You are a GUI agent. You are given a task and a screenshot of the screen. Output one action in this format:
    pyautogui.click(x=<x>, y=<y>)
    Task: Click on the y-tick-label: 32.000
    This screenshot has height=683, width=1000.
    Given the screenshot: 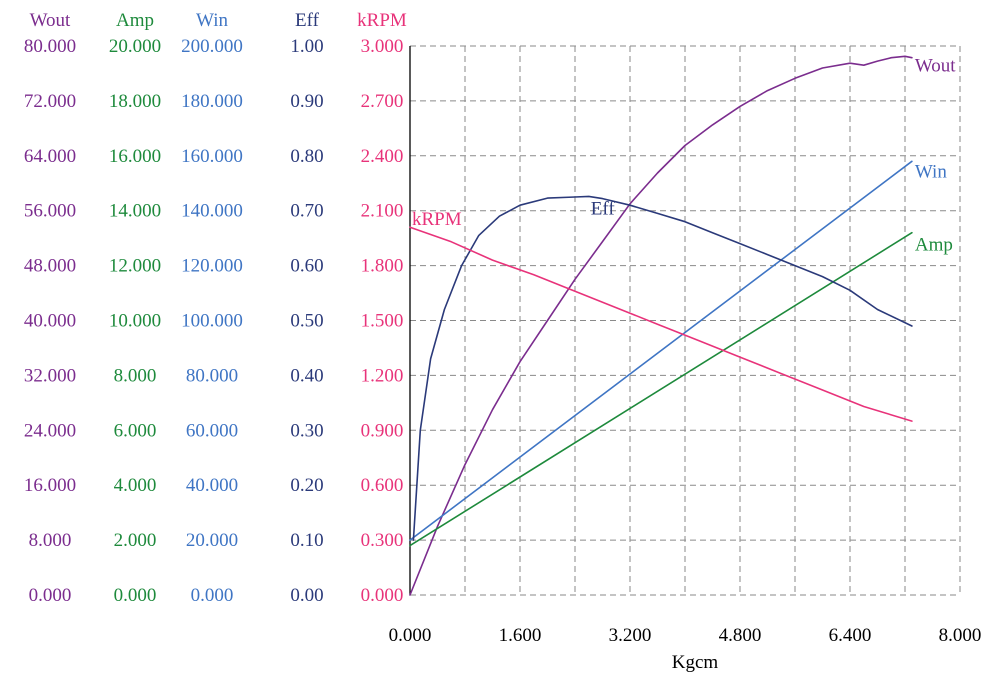 What is the action you would take?
    pyautogui.click(x=50, y=375)
    